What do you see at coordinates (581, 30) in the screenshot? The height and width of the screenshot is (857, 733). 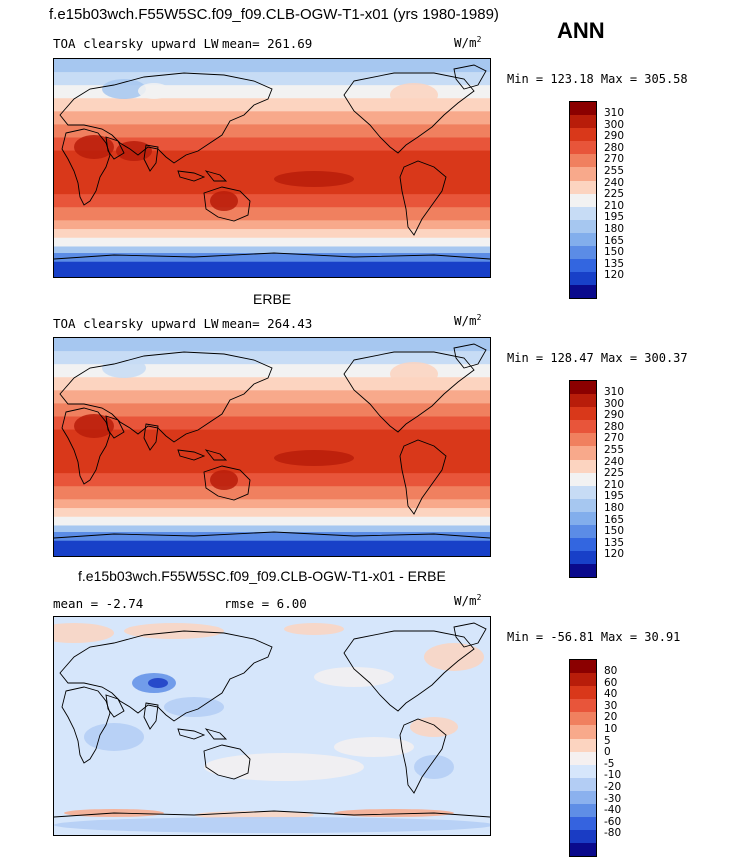 I see `season-label: ANN` at bounding box center [581, 30].